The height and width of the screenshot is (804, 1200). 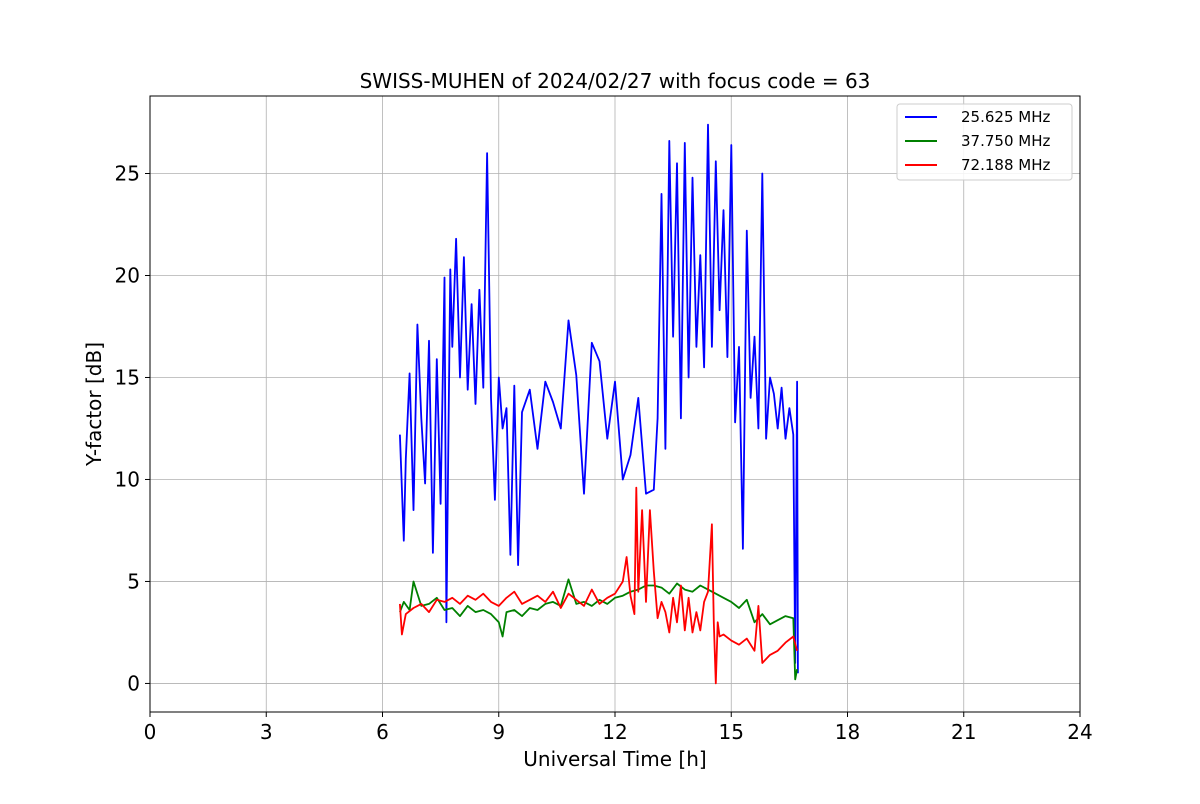 What do you see at coordinates (127, 174) in the screenshot?
I see `y-tick-label: 25` at bounding box center [127, 174].